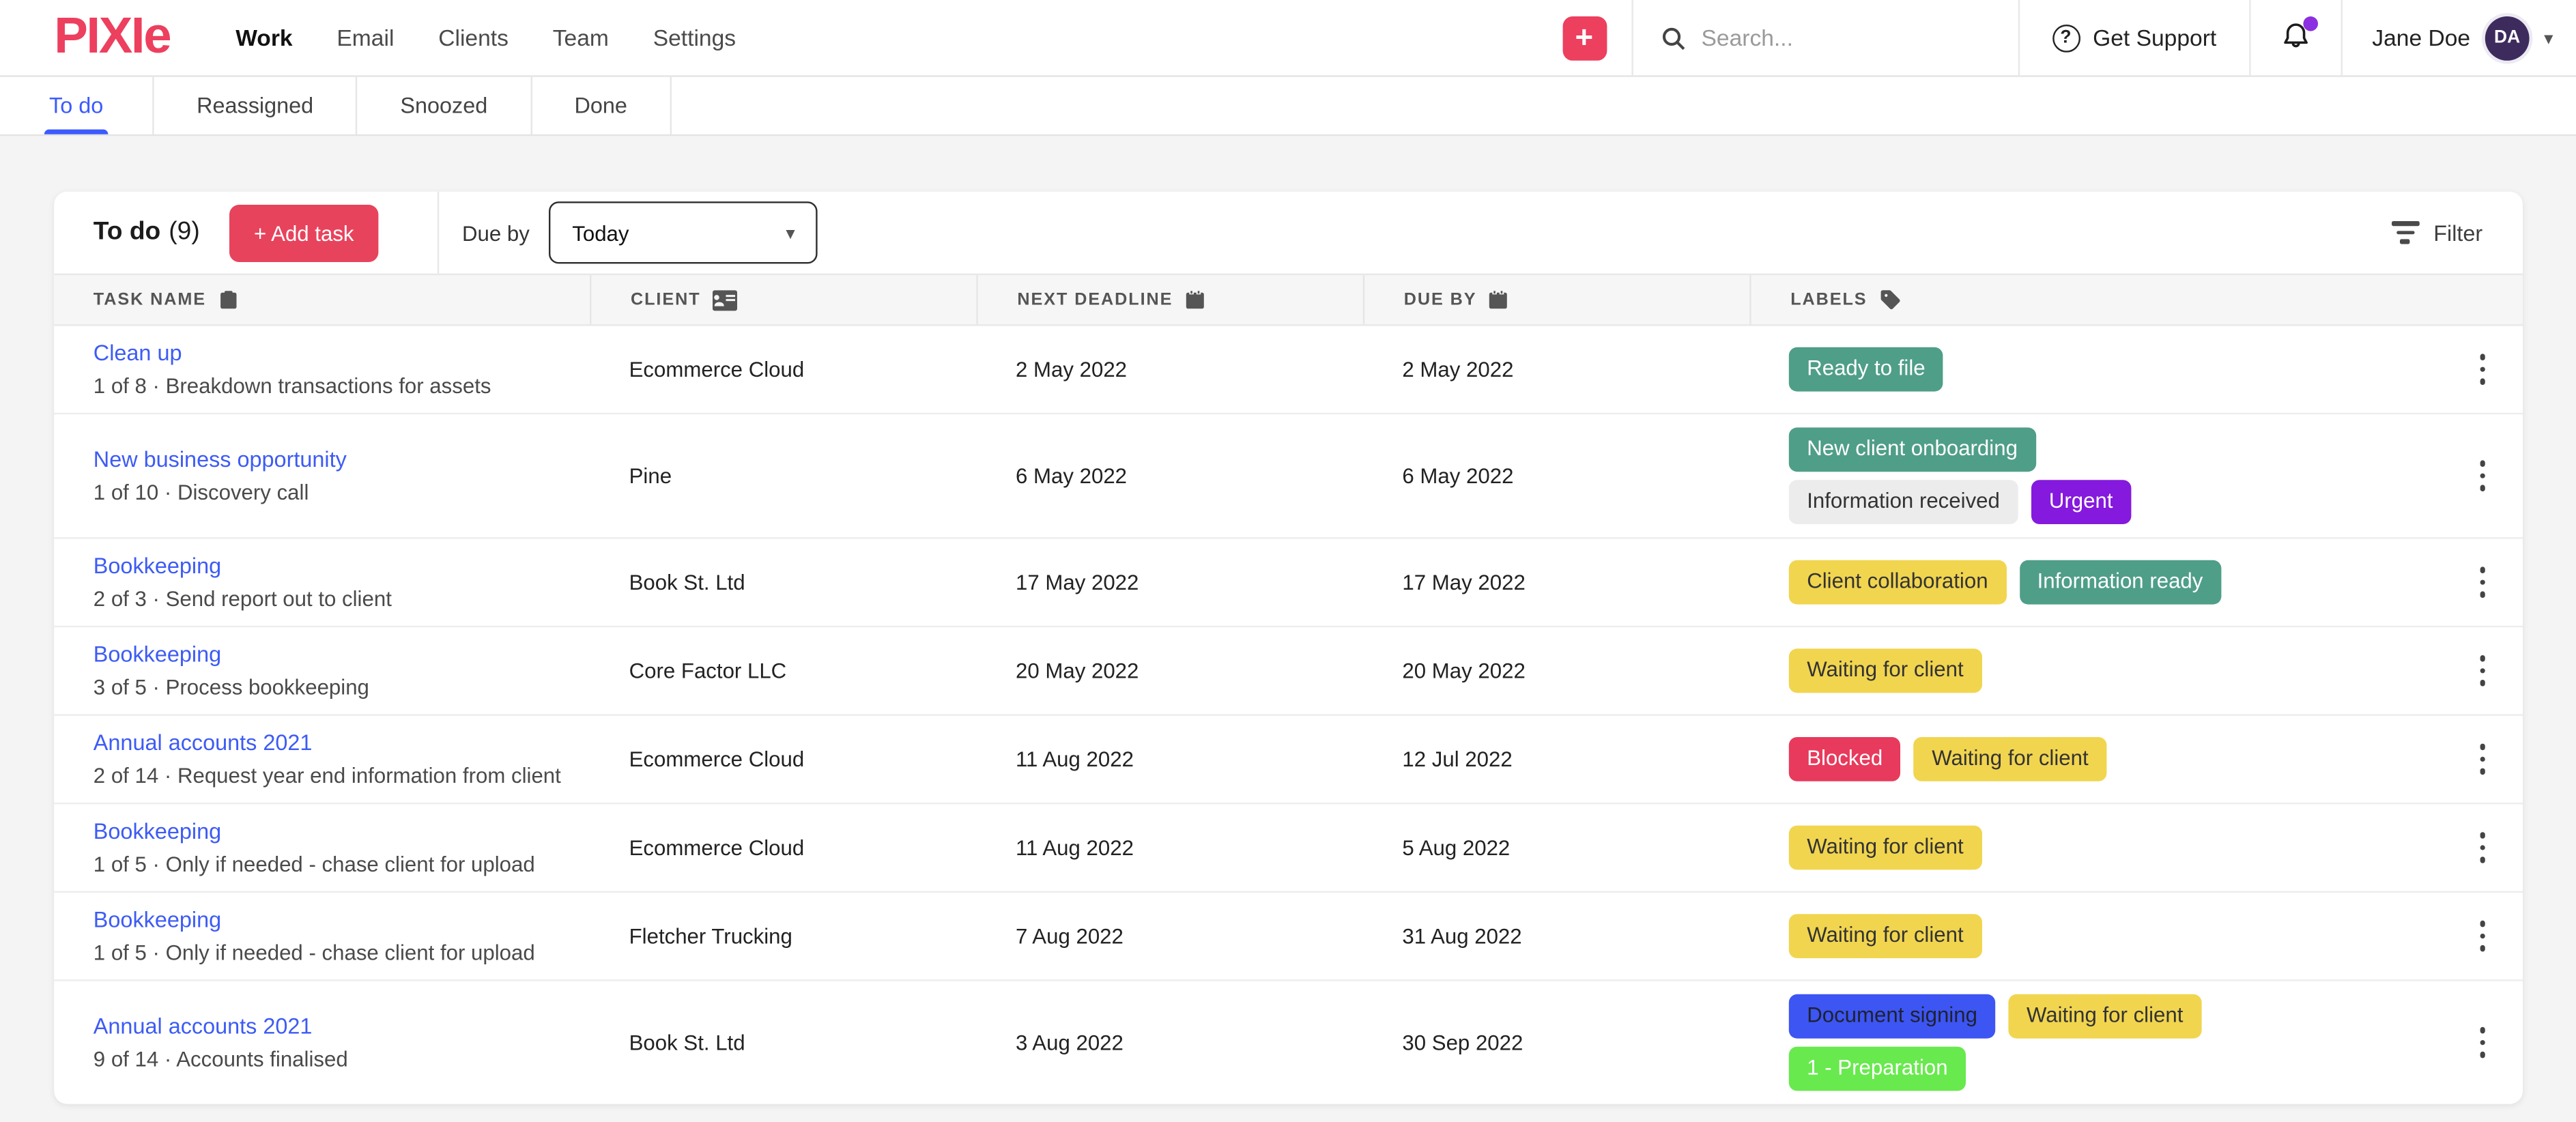 Image resolution: width=2576 pixels, height=1122 pixels. I want to click on label-line: Client collaboration Information ready, so click(2116, 582).